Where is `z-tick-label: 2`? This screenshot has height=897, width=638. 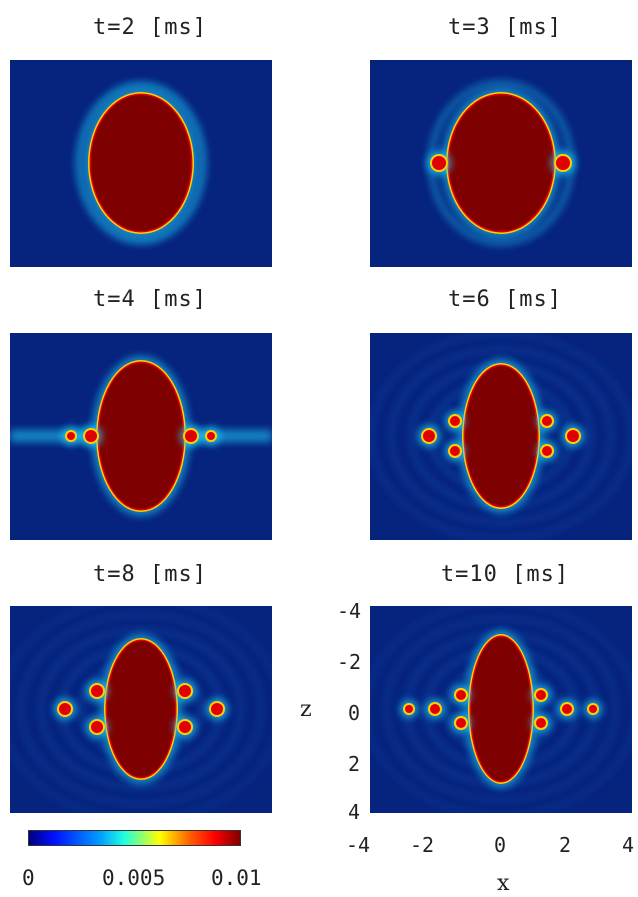
z-tick-label: 2 is located at coordinates (354, 764).